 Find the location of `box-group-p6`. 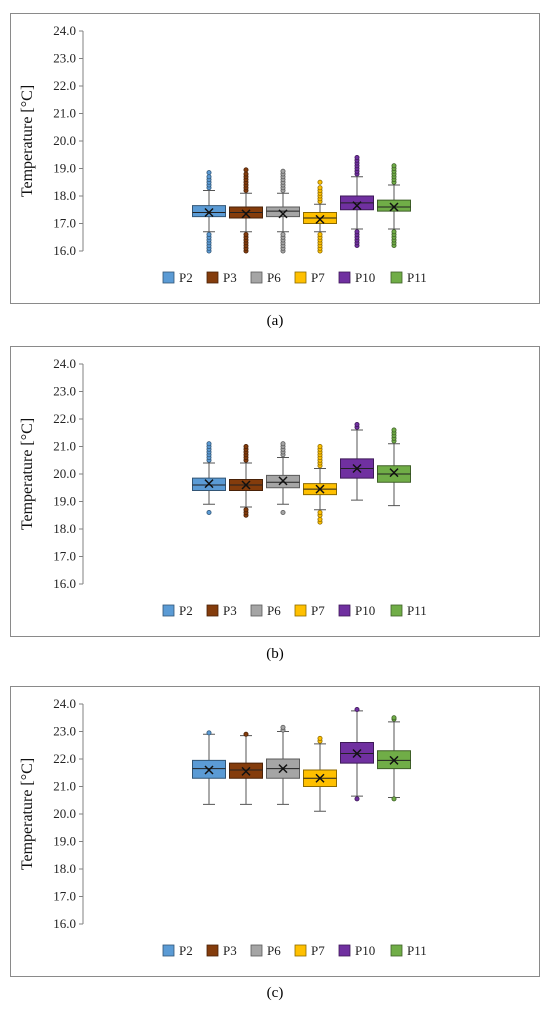

box-group-p6 is located at coordinates (283, 764).